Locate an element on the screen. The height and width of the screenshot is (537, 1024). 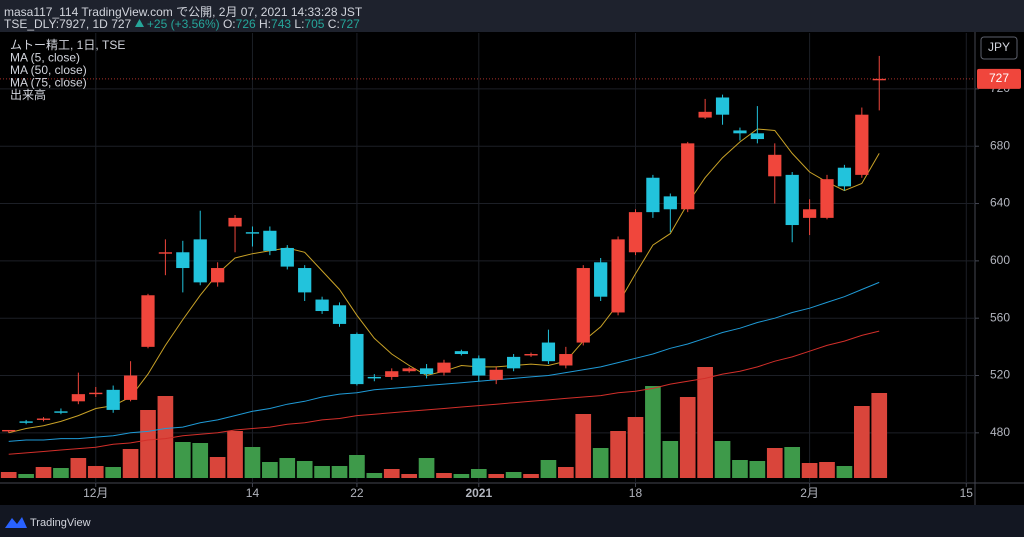
x-tick-label: 2021 is located at coordinates (478, 493).